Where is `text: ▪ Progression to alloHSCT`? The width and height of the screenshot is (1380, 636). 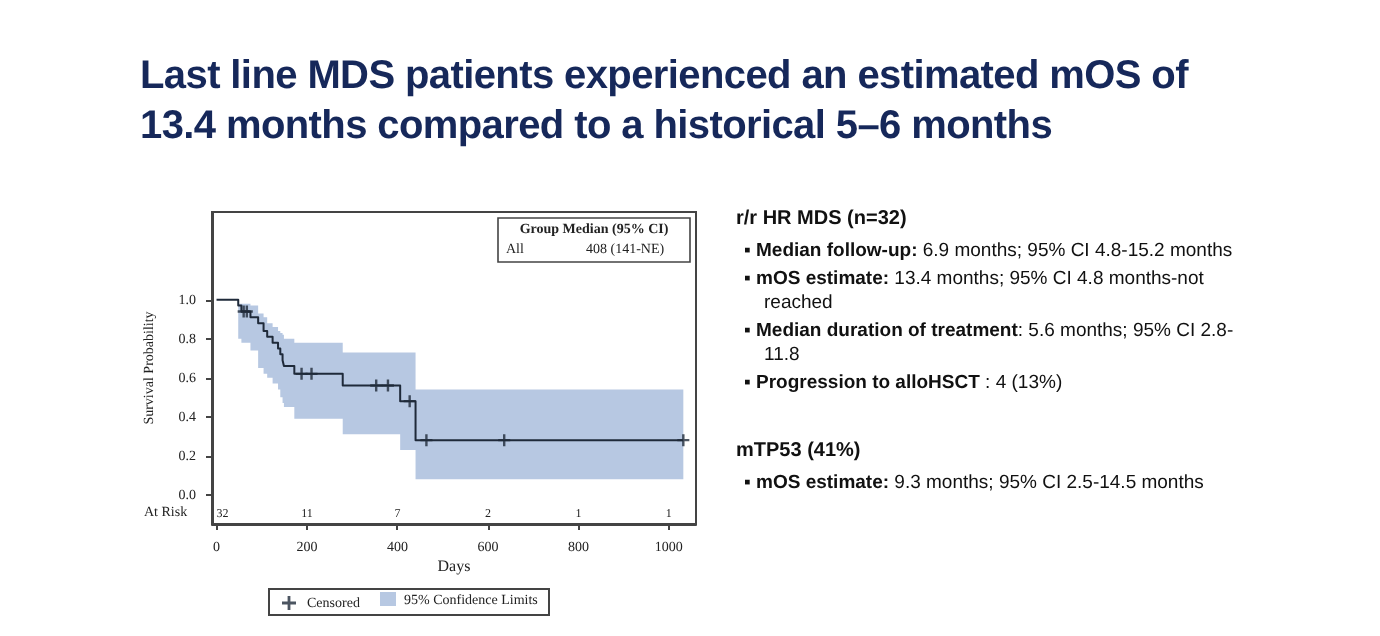
text: ▪ Progression to alloHSCT is located at coordinates (862, 383).